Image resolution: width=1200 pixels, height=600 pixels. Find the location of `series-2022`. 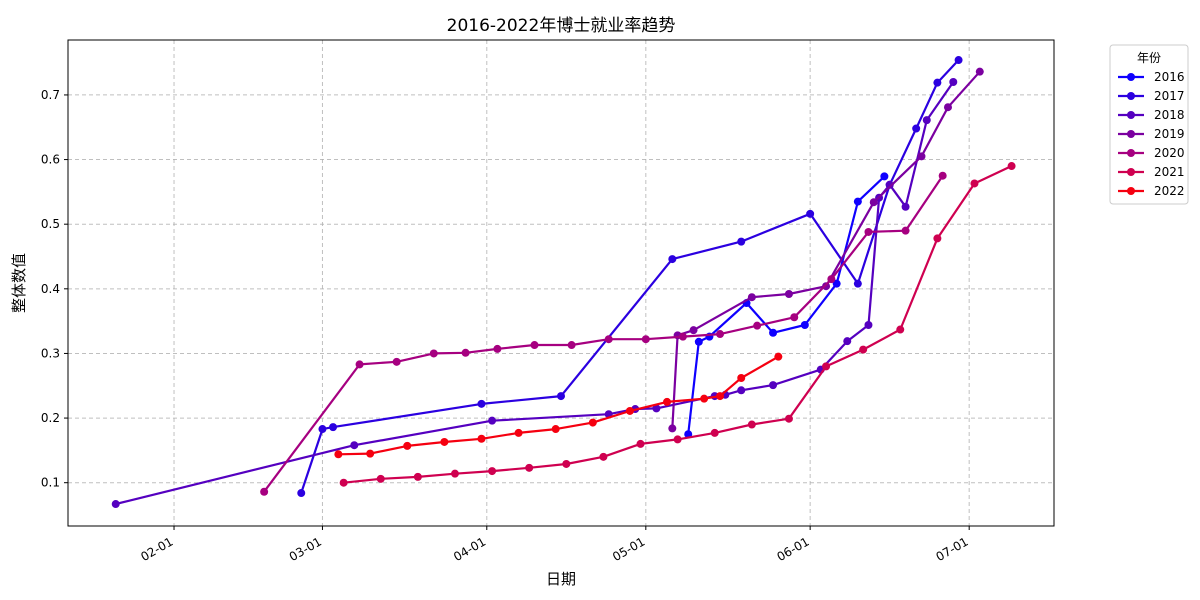

series-2022 is located at coordinates (558, 405).